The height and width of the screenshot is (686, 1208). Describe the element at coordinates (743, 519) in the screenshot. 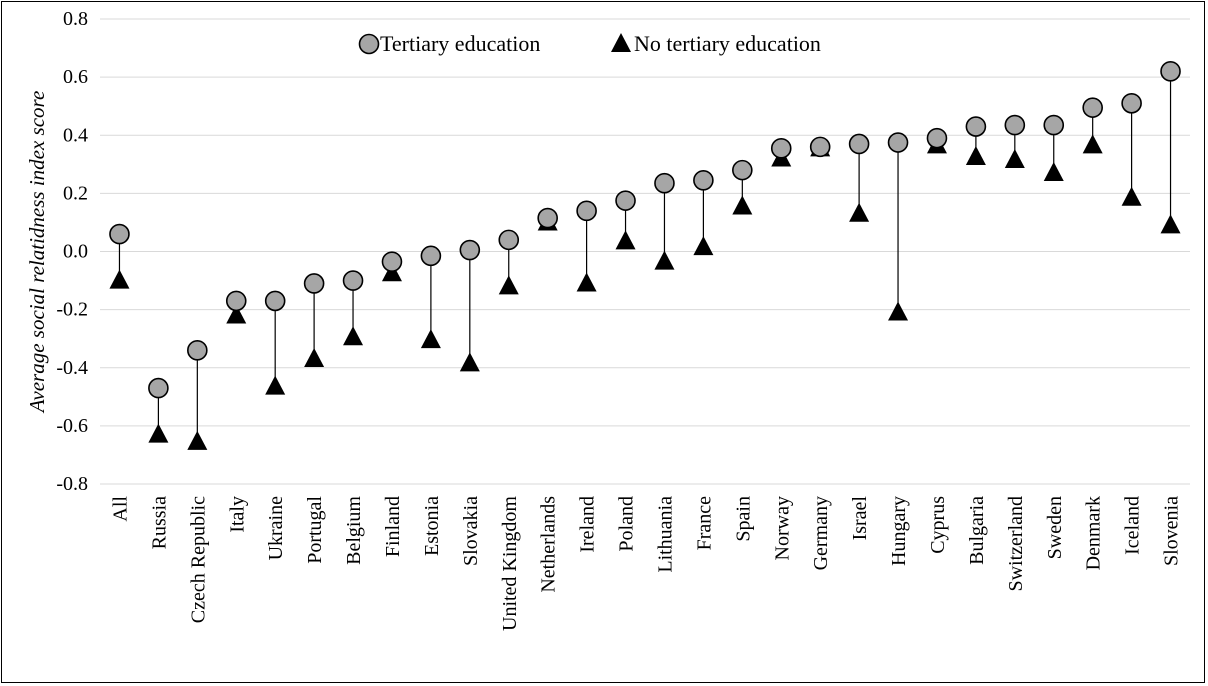

I see `x-tick-label: Spain` at that location.